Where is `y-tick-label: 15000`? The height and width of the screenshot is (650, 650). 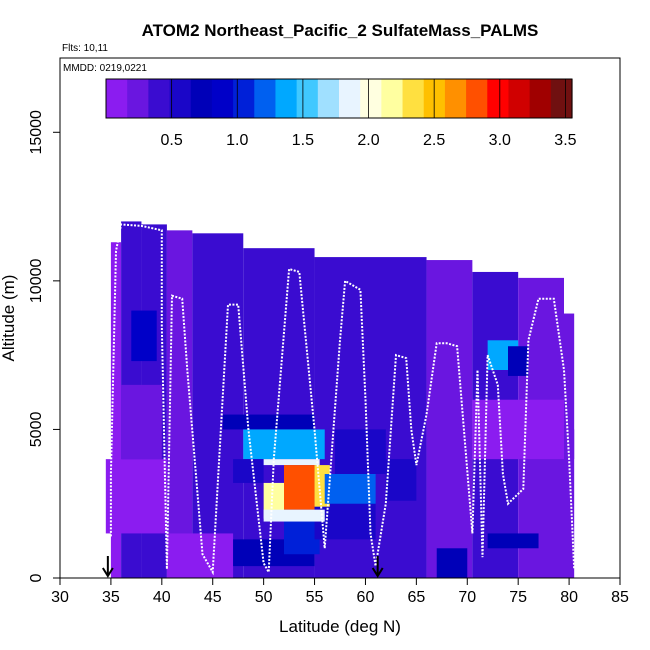 y-tick-label: 15000 is located at coordinates (36, 132).